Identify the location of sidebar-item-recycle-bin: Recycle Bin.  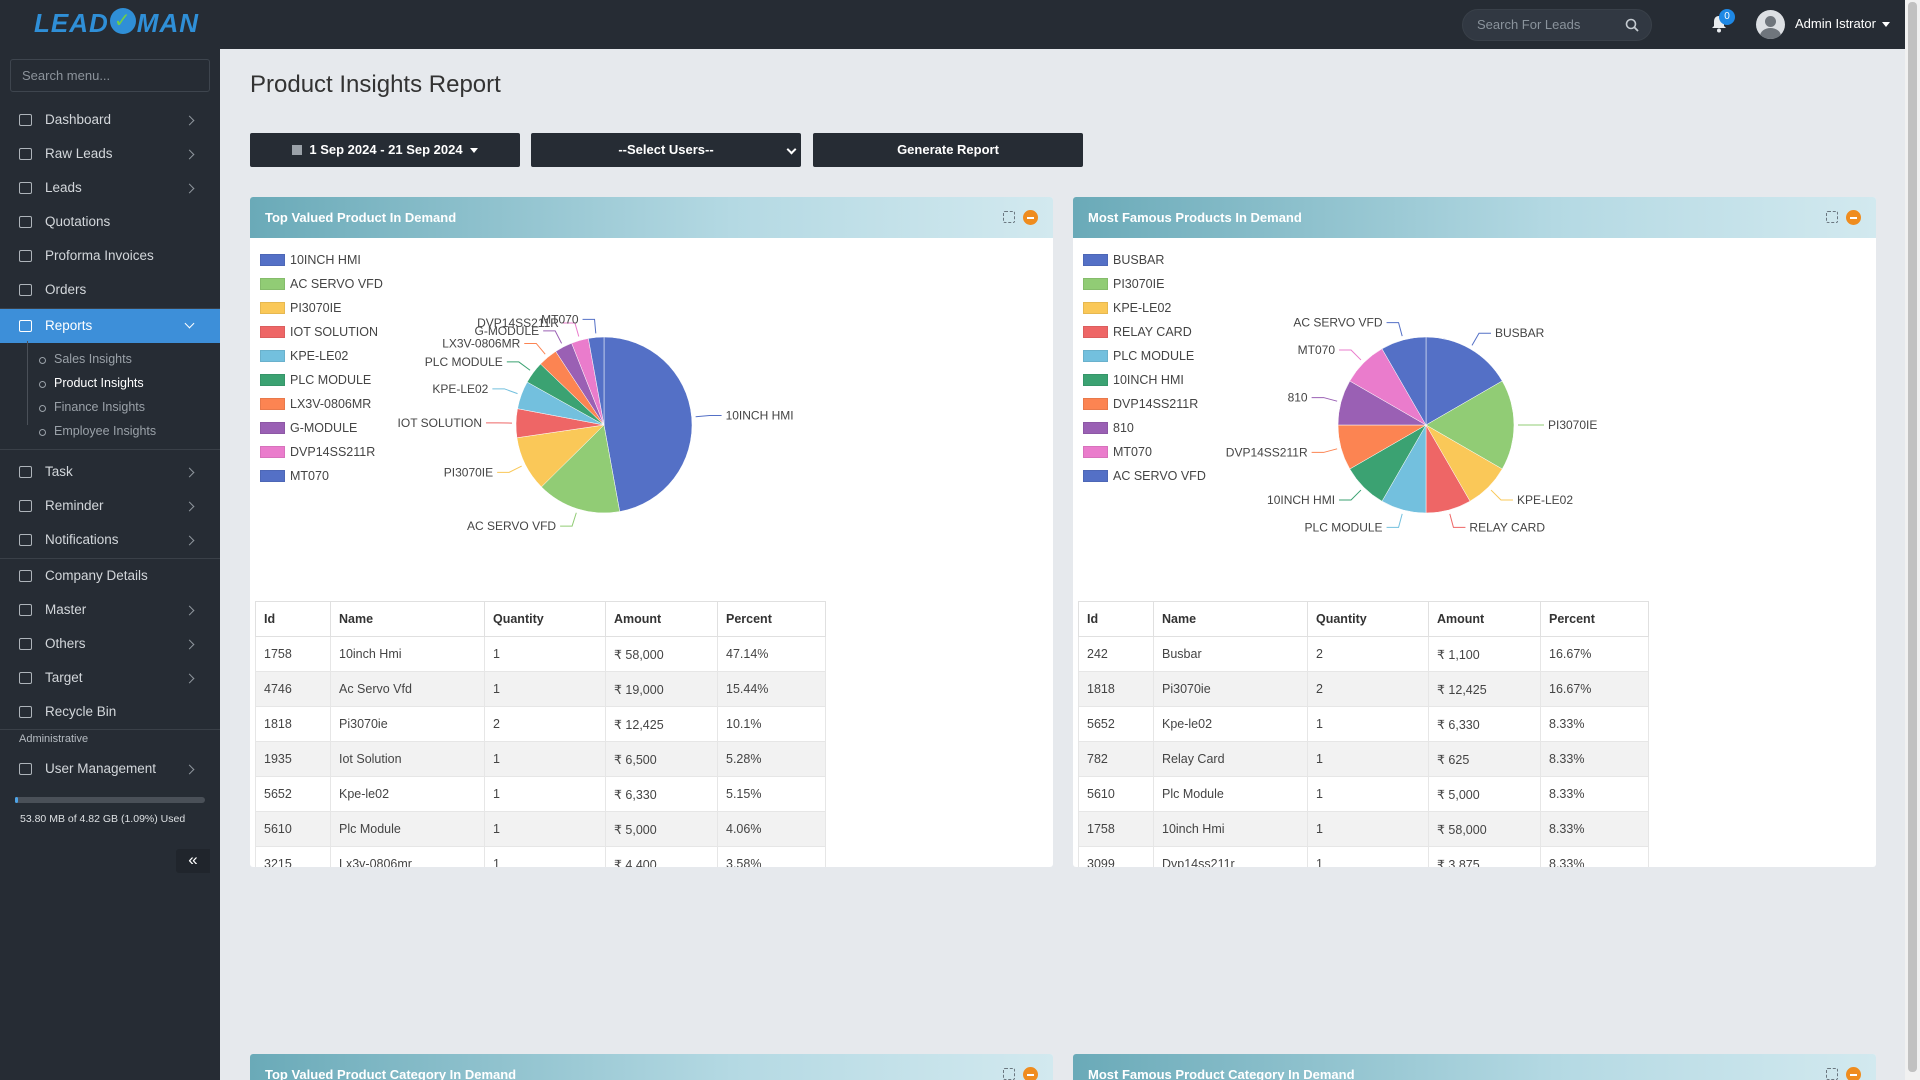
(110, 712).